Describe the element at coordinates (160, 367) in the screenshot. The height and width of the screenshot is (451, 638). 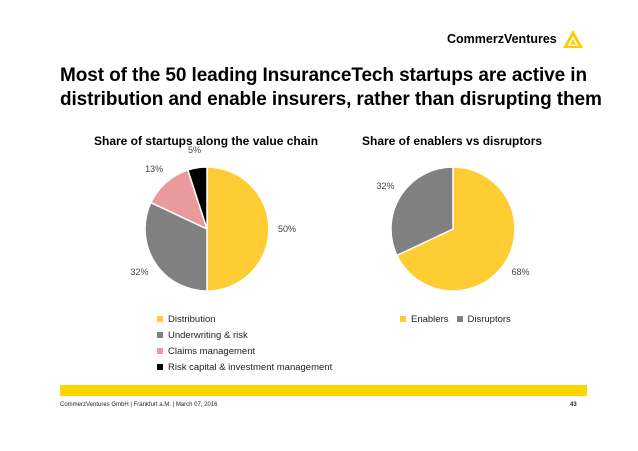
I see `legend-swatch-risk-capital` at that location.